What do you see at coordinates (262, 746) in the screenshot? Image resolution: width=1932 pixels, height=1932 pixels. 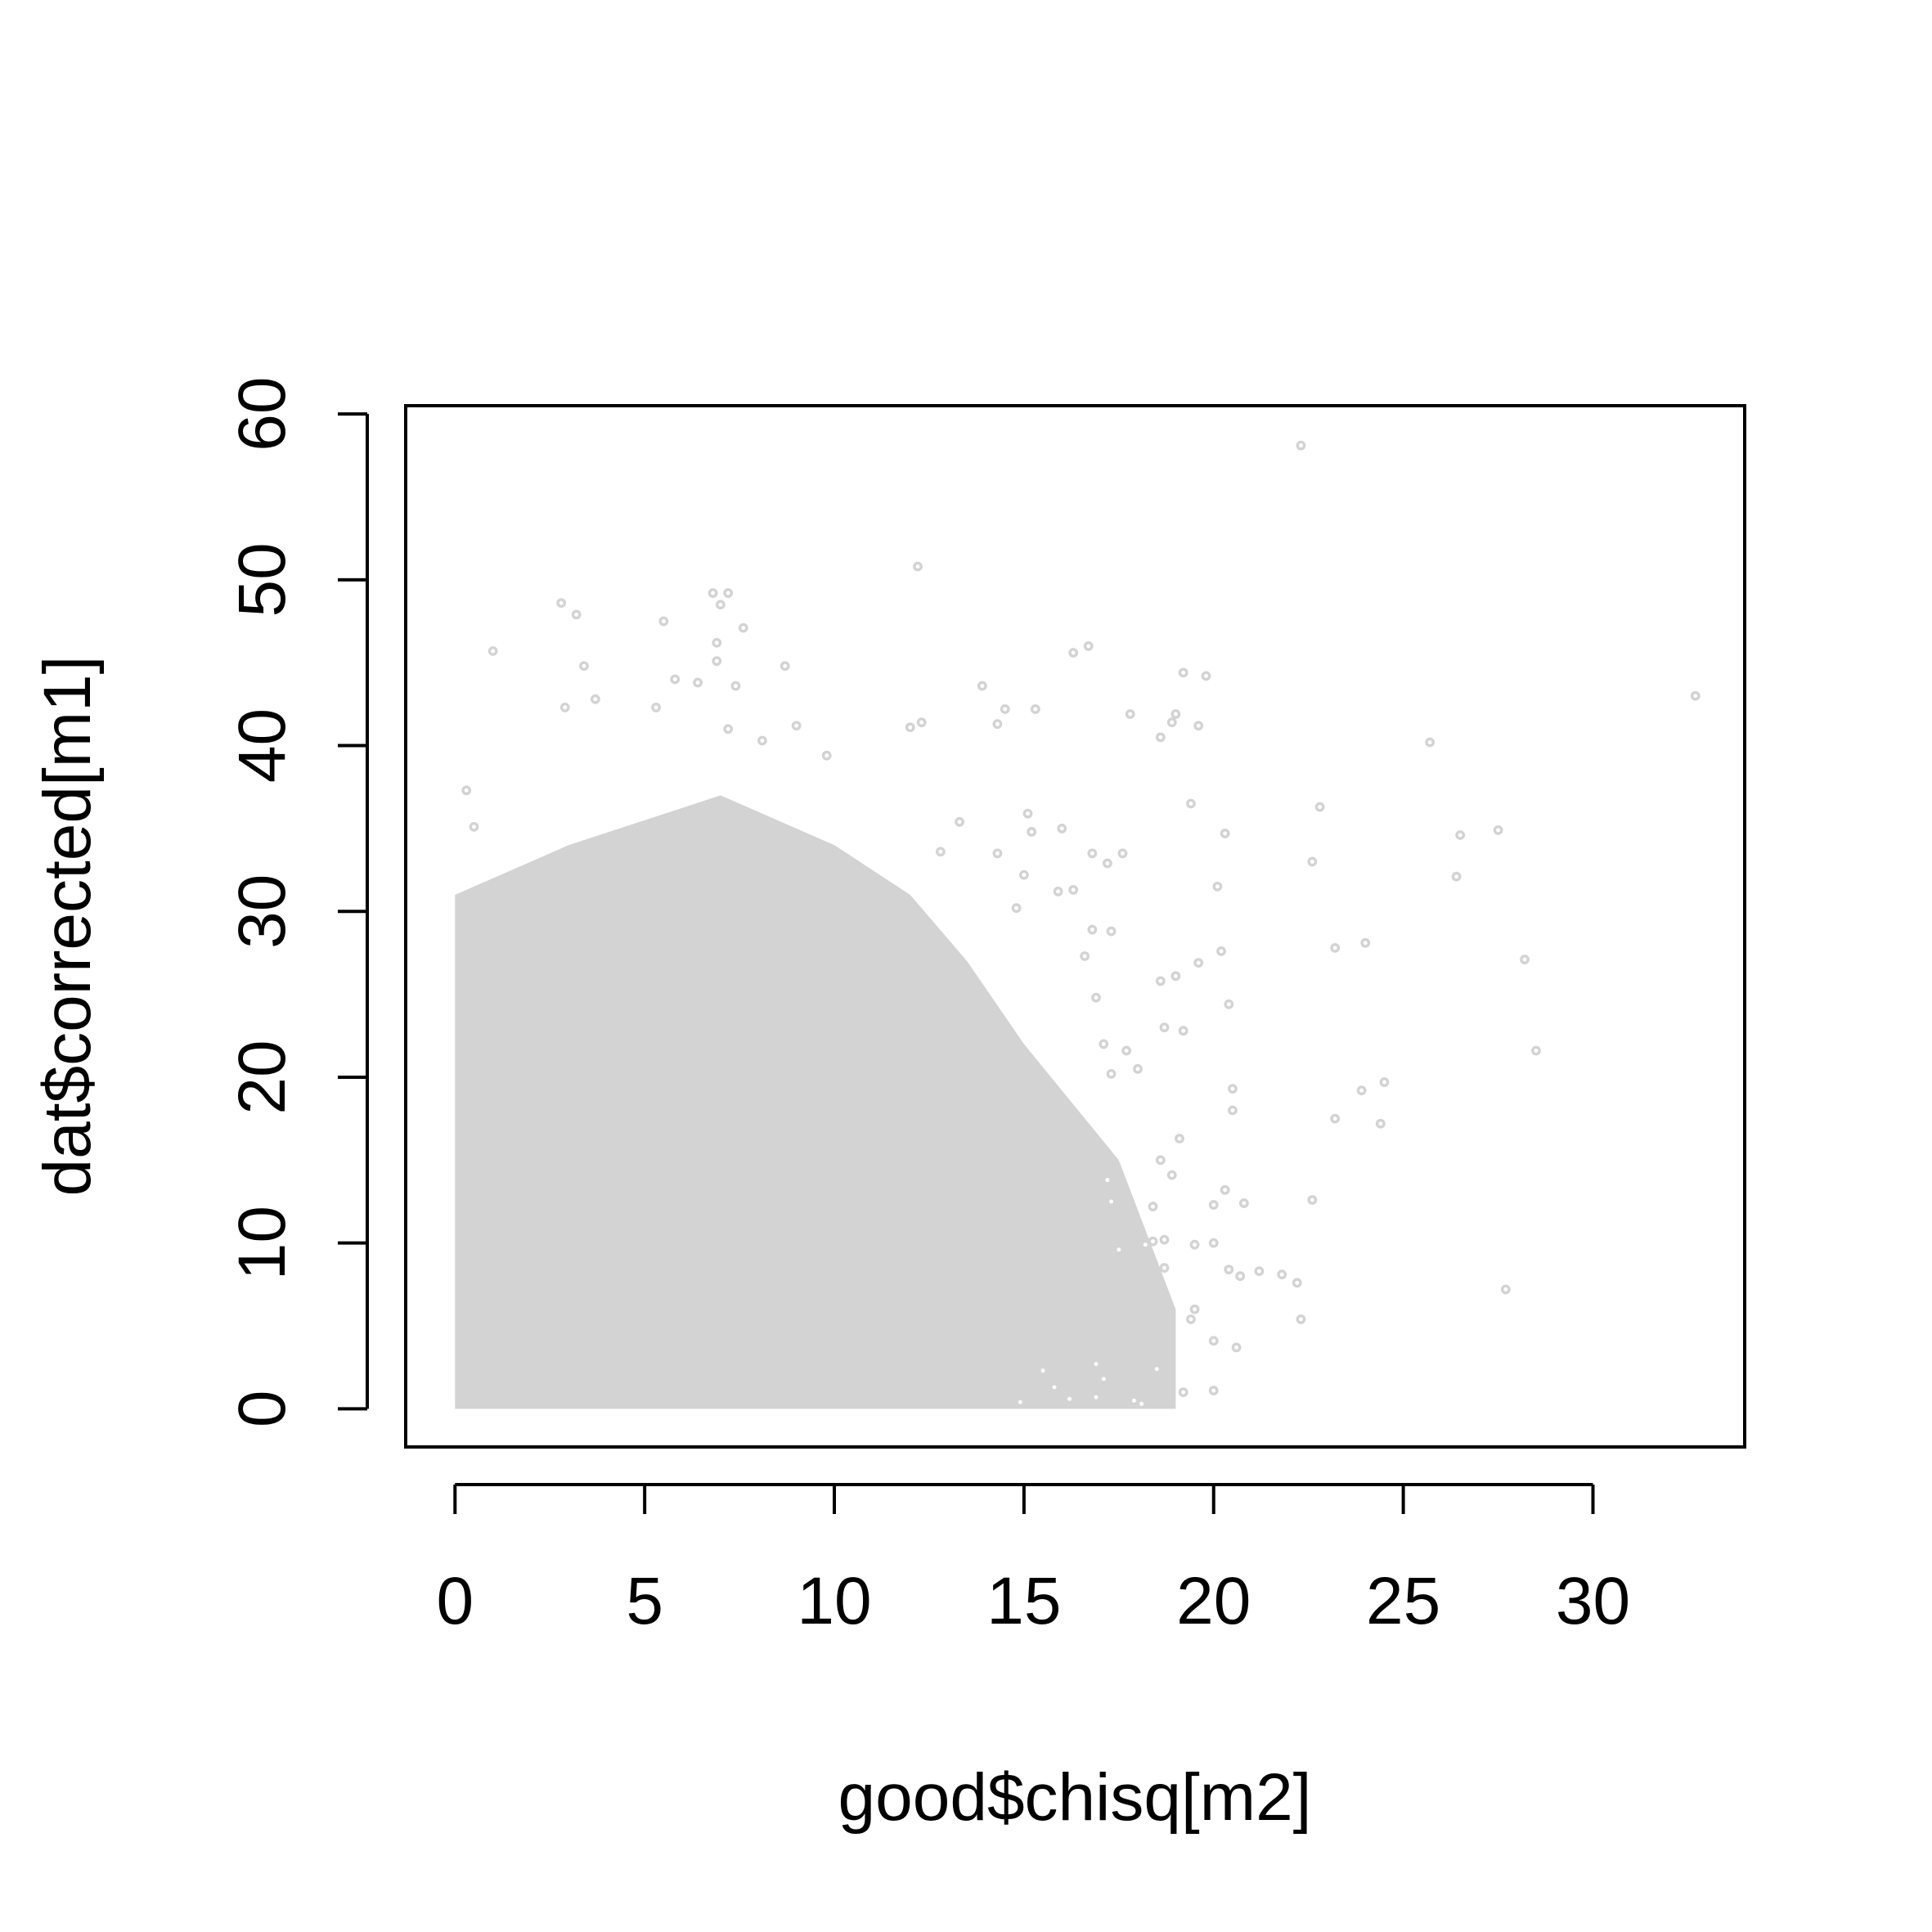 I see `y-tick-label: 40` at bounding box center [262, 746].